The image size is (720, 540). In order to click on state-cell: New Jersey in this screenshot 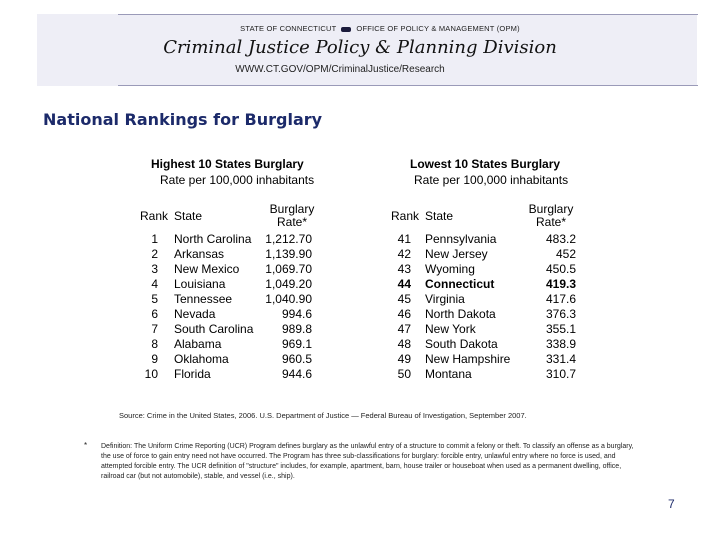, I will do `click(456, 254)`.